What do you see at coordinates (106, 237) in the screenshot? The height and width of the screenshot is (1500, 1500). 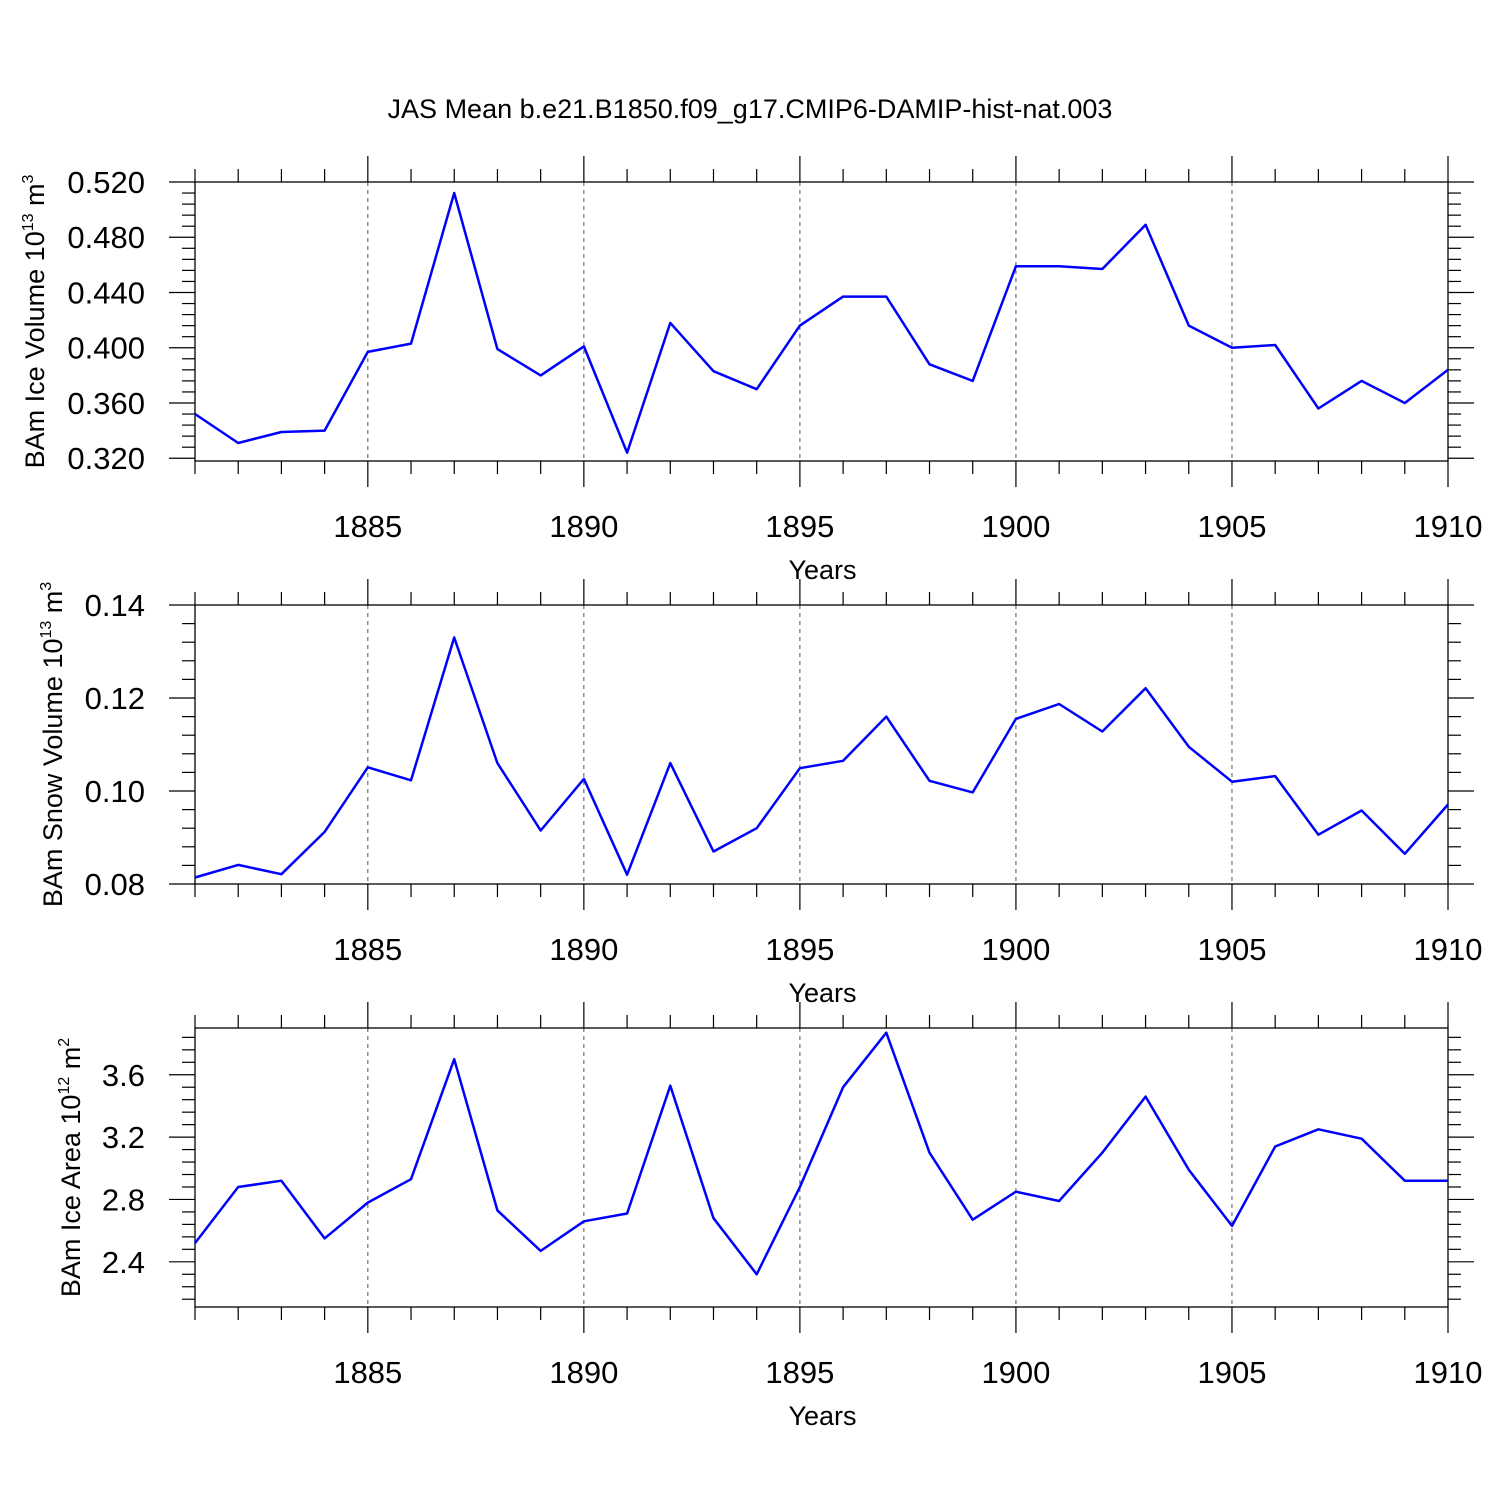 I see `y-tick-label: 0.480` at bounding box center [106, 237].